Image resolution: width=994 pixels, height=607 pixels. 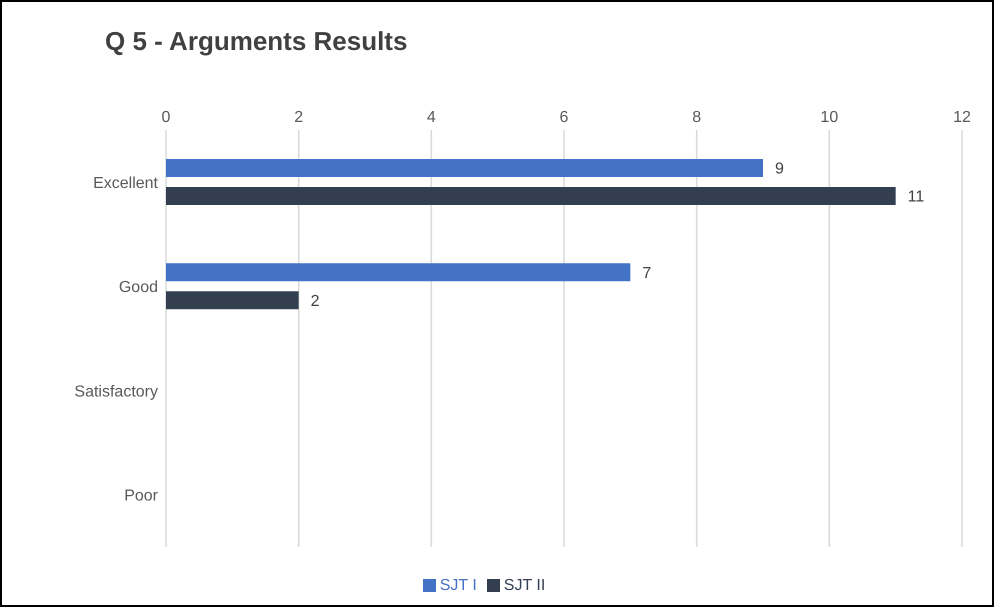 I want to click on legend-label: SJT I, so click(x=458, y=585).